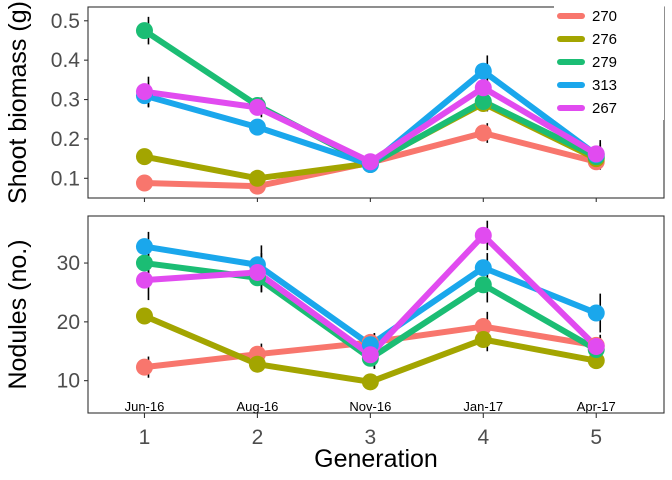 This screenshot has height=480, width=672. Describe the element at coordinates (145, 437) in the screenshot. I see `x-tick-label: 1` at that location.